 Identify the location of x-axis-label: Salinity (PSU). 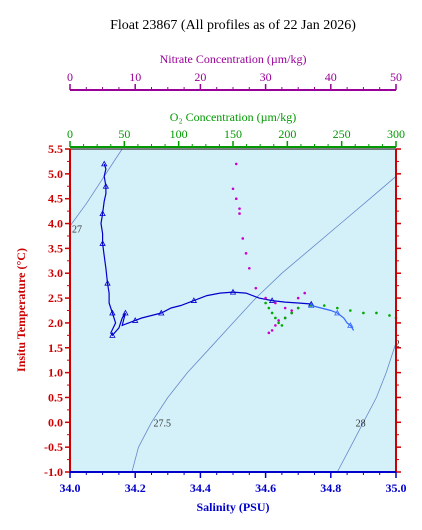
(232, 507).